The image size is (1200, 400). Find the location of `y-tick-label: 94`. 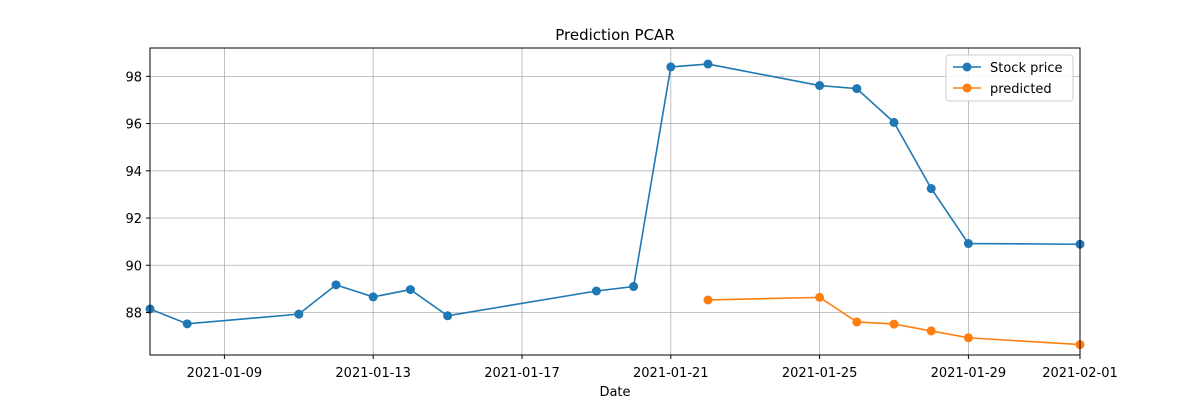

y-tick-label: 94 is located at coordinates (133, 172).